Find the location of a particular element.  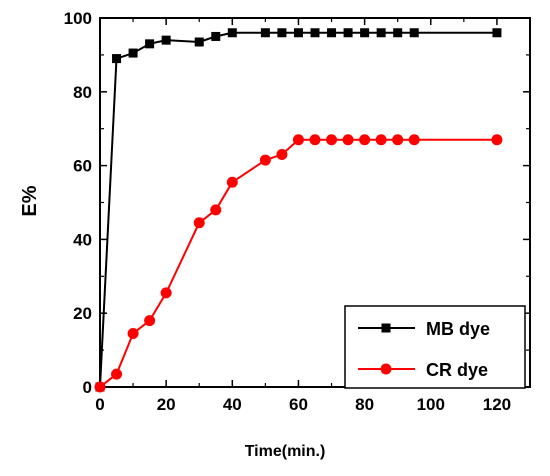

y-tick-label: 40 is located at coordinates (82, 239).